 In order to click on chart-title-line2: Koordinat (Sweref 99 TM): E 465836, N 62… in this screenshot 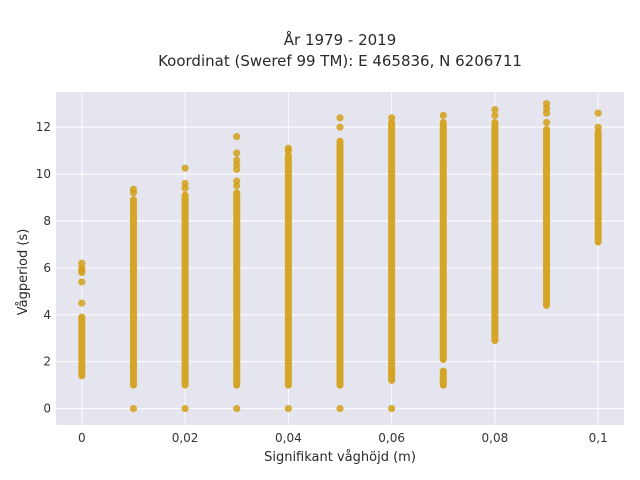, I will do `click(340, 61)`.